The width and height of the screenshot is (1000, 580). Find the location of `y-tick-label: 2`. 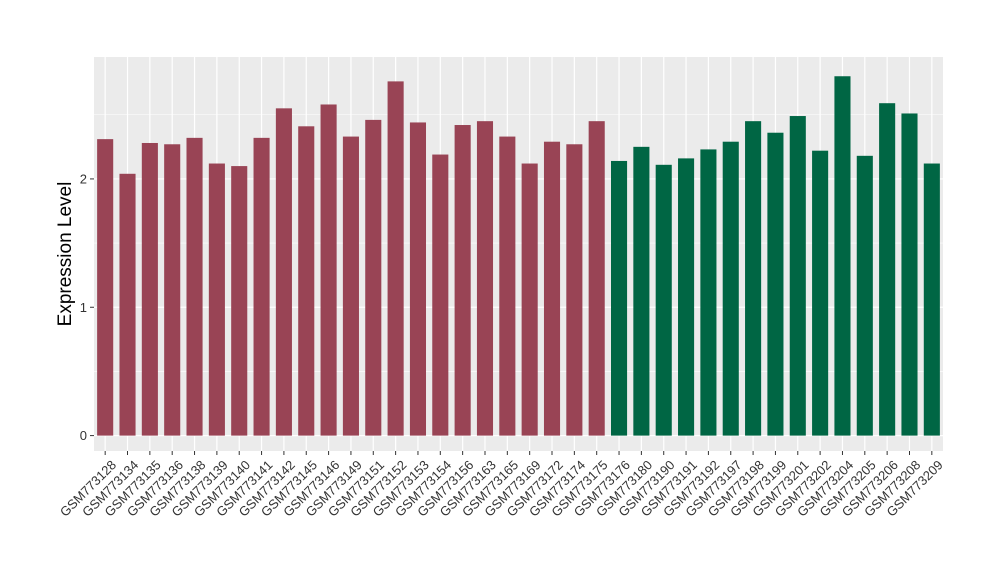

y-tick-label: 2 is located at coordinates (83, 178).